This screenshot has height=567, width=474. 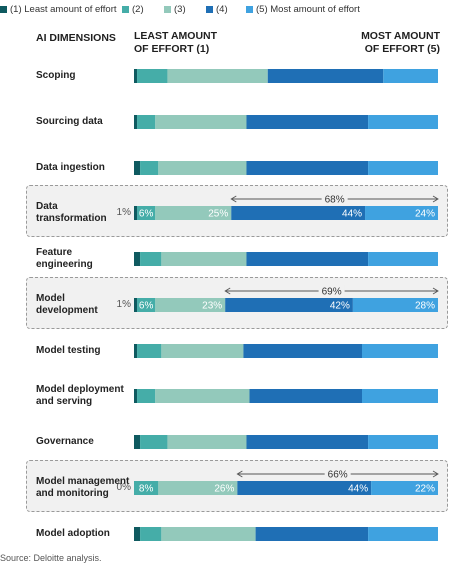 I want to click on segment-value-label: 22%, so click(x=425, y=489).